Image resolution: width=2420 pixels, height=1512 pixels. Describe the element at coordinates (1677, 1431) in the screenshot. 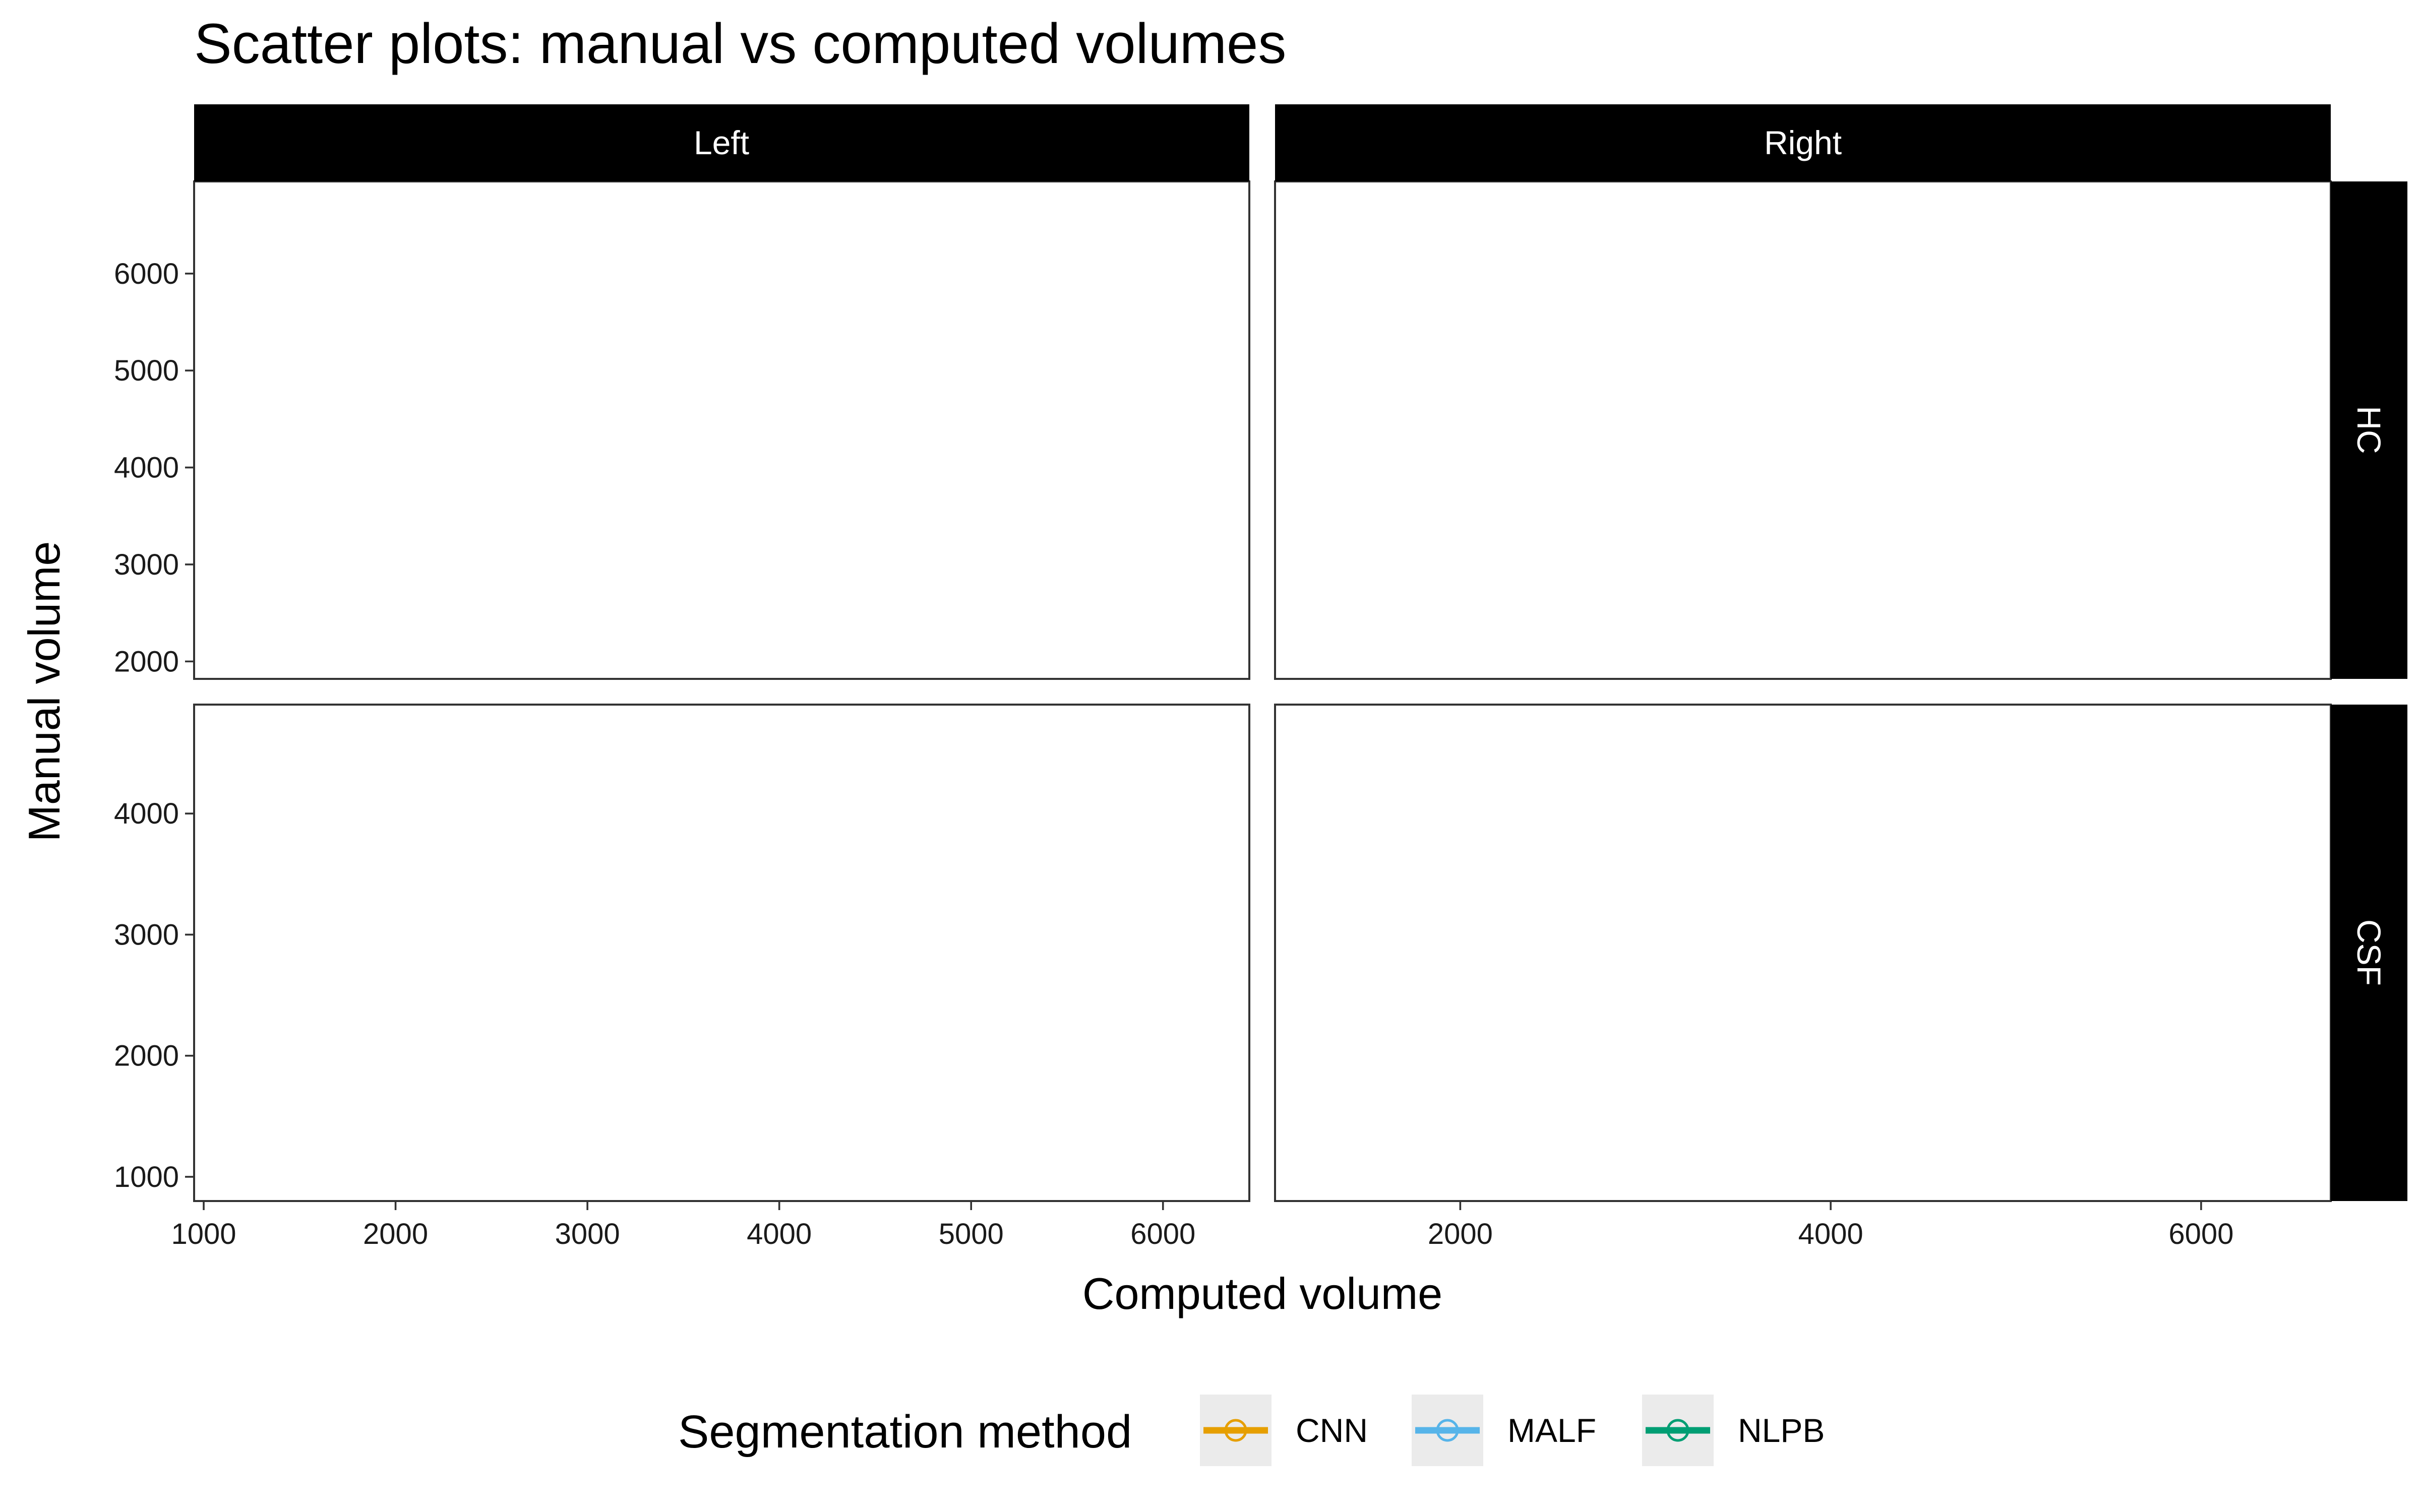

I see `legend-marker-nlpb` at that location.